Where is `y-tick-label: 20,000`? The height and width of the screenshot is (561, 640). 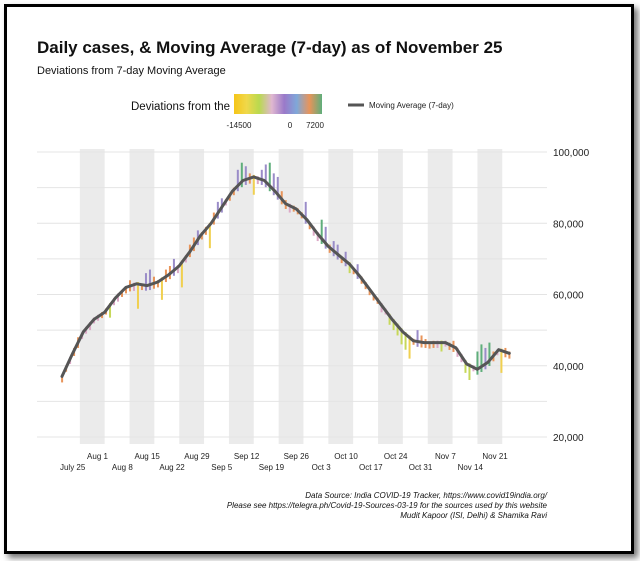
y-tick-label: 20,000 is located at coordinates (568, 438).